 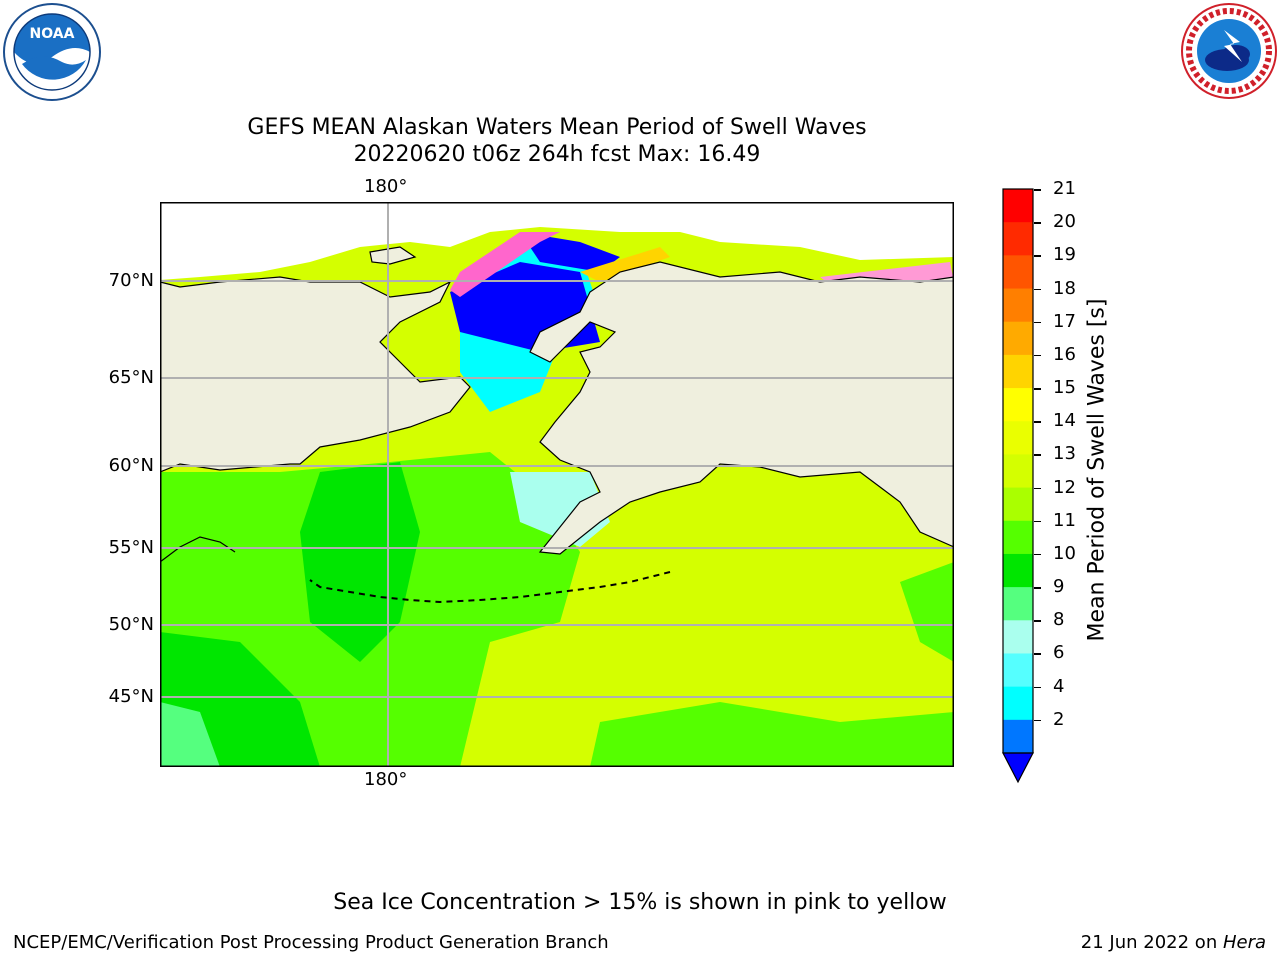 I want to click on colorbar-tick-label: 13, so click(x=1064, y=454).